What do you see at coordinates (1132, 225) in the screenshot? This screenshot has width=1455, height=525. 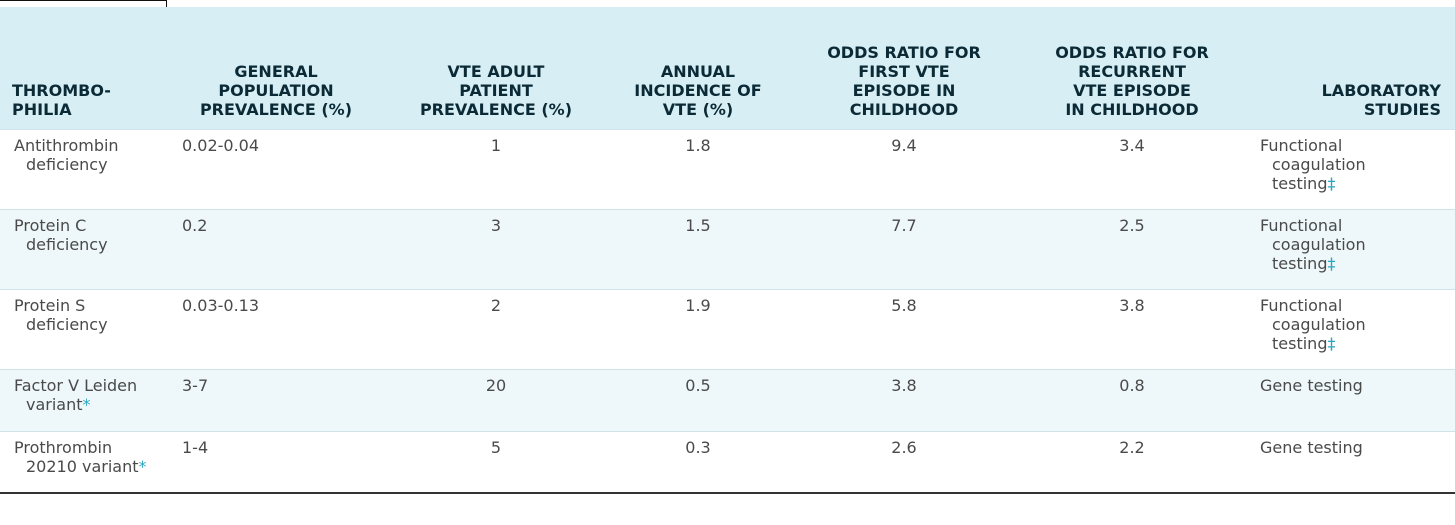 I see `odds-ratio-recurrent-cell: 2.5` at bounding box center [1132, 225].